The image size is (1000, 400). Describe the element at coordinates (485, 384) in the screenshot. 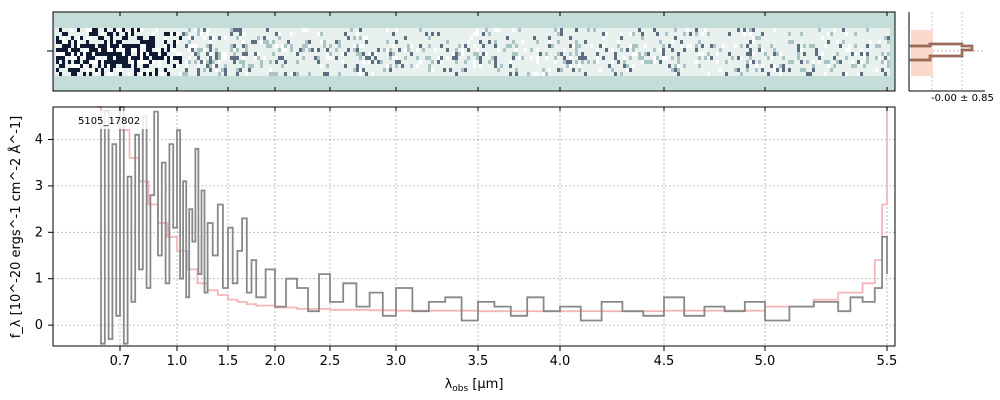

I see `x-axis-title-unit: [μm]` at that location.